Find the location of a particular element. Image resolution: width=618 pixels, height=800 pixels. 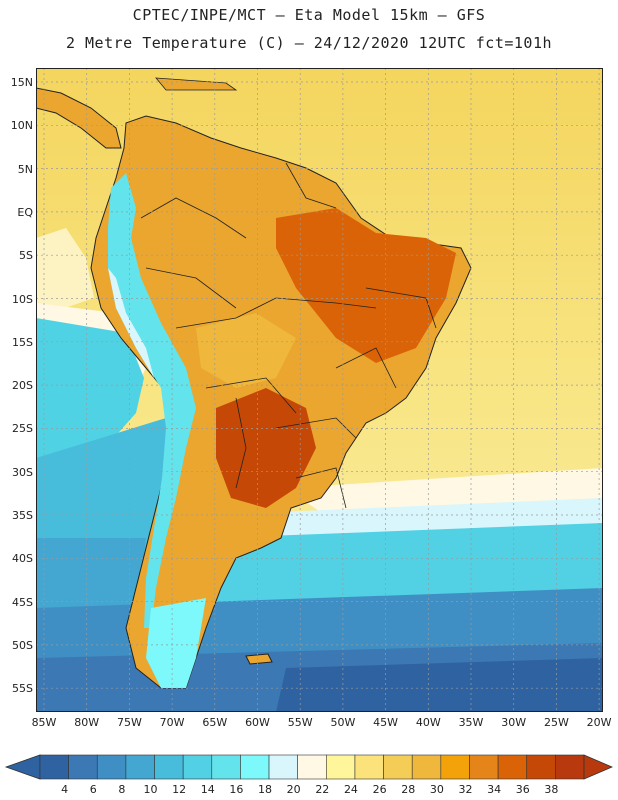

land-falklands is located at coordinates (259, 659).